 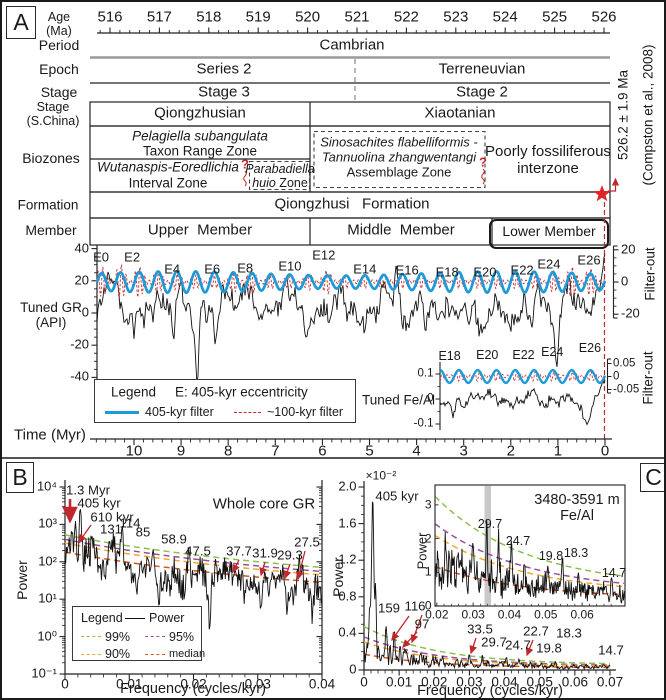 What do you see at coordinates (167, 618) in the screenshot?
I see `b-legend-power: Power` at bounding box center [167, 618].